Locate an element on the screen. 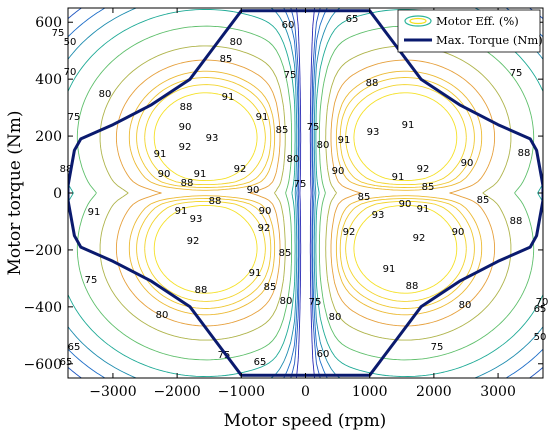  legend-entry-max-torque: Max. Torque (Nm) is located at coordinates (489, 40).